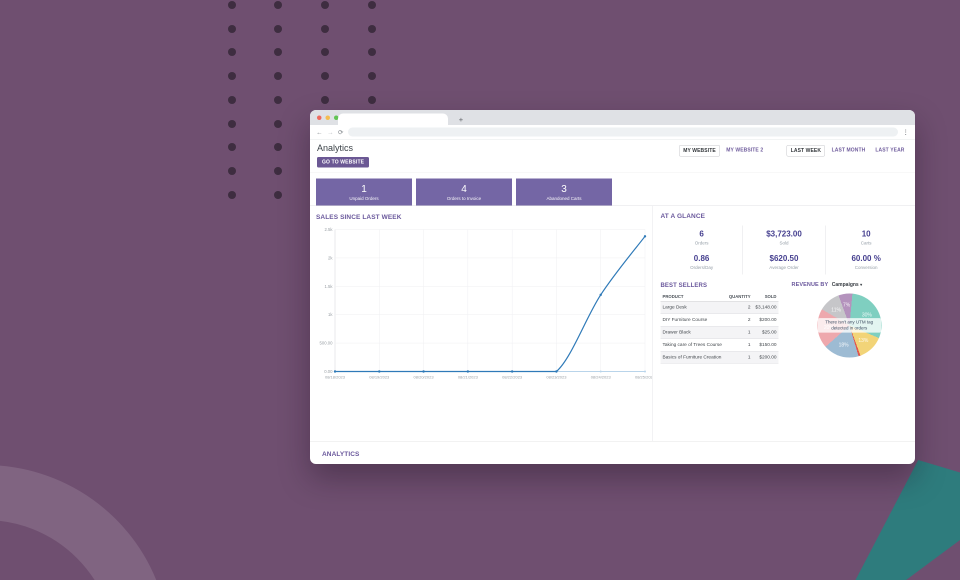 This screenshot has width=960, height=580. I want to click on stat-orders: 6 Orders, so click(702, 238).